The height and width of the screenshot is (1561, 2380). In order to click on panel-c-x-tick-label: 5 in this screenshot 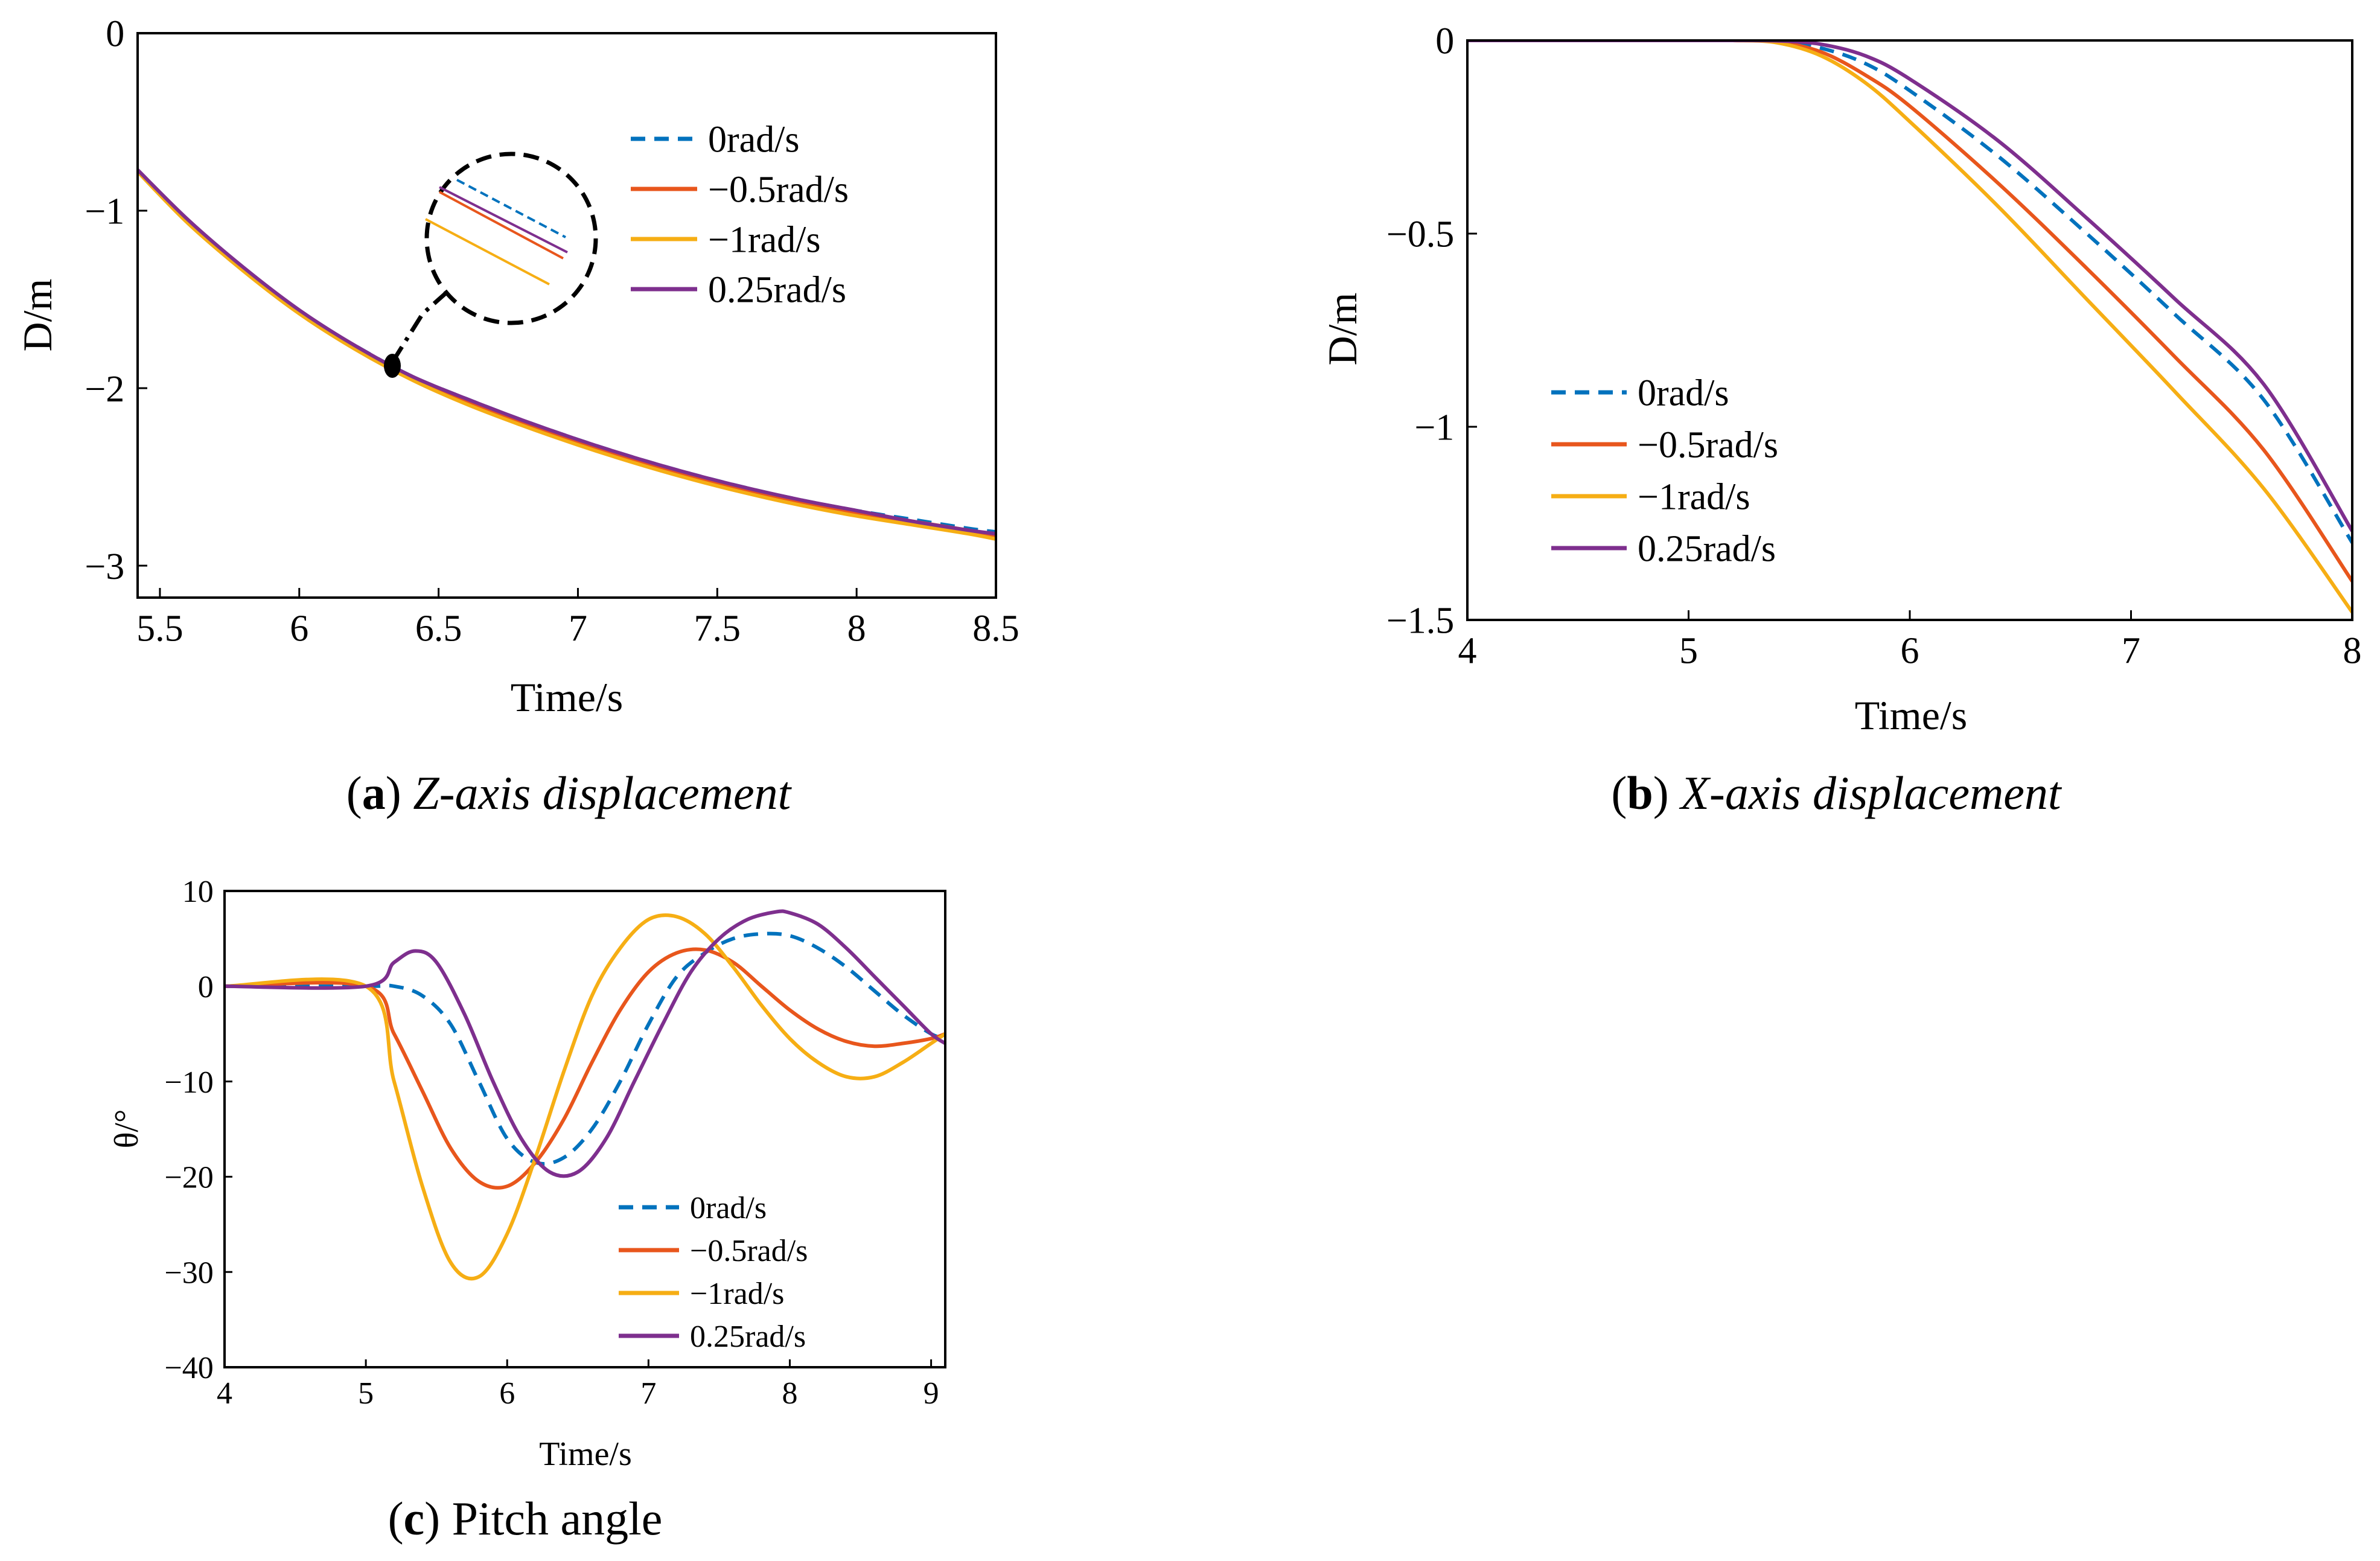, I will do `click(366, 1393)`.